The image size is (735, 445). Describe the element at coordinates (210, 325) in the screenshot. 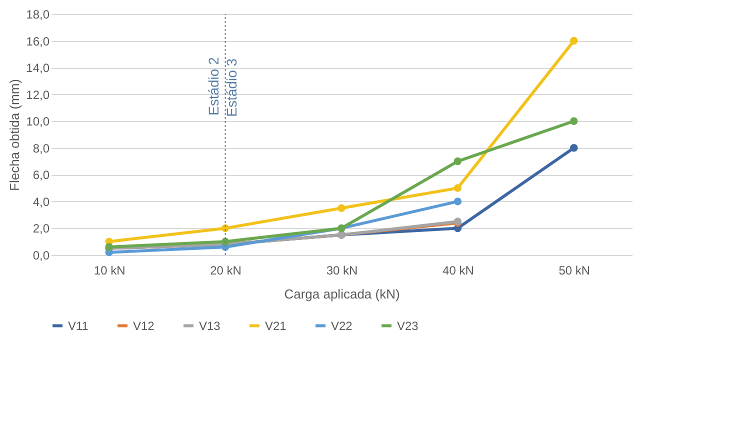

I see `legend-label: V13` at that location.